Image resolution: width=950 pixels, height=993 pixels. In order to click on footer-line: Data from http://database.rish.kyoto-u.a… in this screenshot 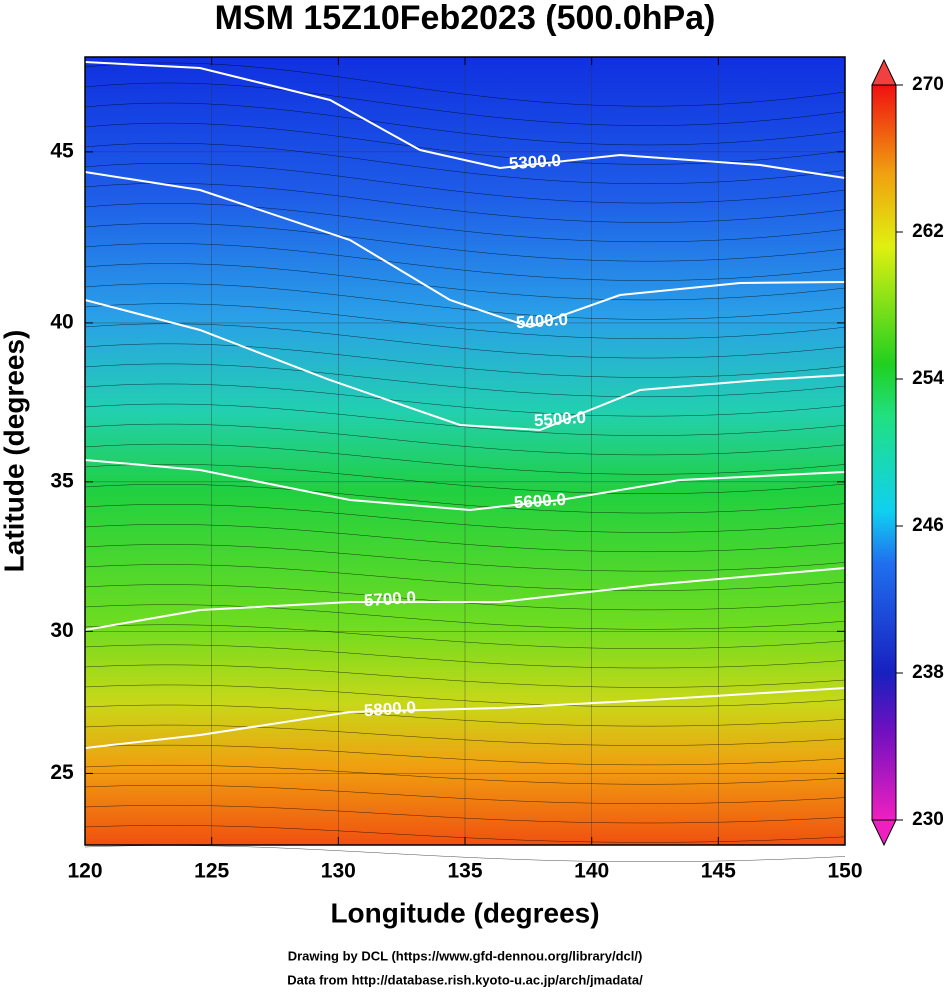, I will do `click(465, 979)`.